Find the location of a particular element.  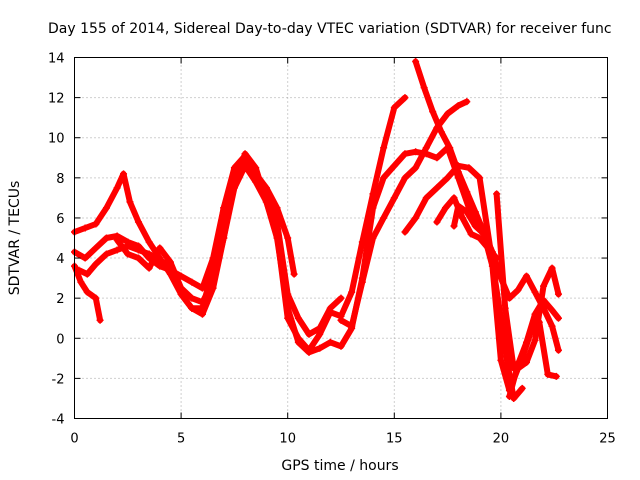

y-tick-label: 12 is located at coordinates (56, 99).